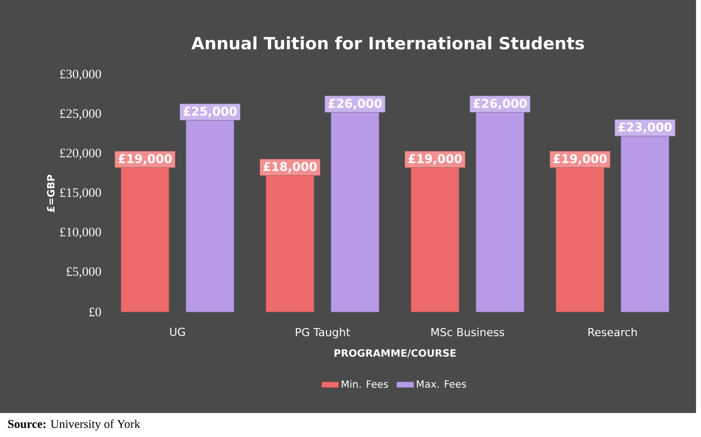 The image size is (701, 437). I want to click on y-tick-label: £5,000, so click(83, 272).